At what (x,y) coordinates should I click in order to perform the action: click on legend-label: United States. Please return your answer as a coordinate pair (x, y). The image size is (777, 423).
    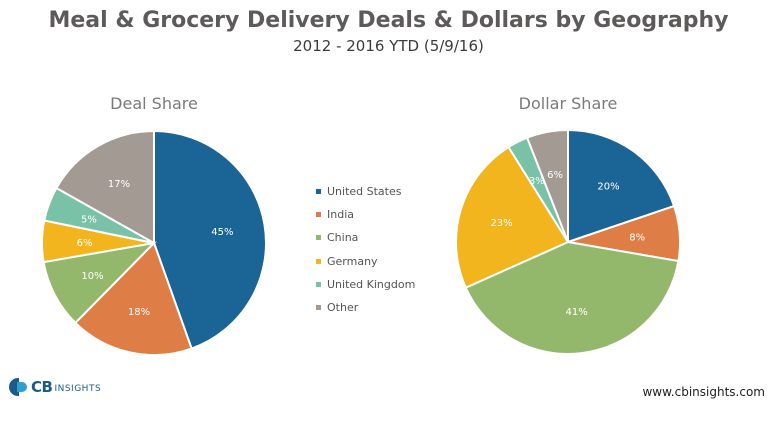
    Looking at the image, I should click on (364, 192).